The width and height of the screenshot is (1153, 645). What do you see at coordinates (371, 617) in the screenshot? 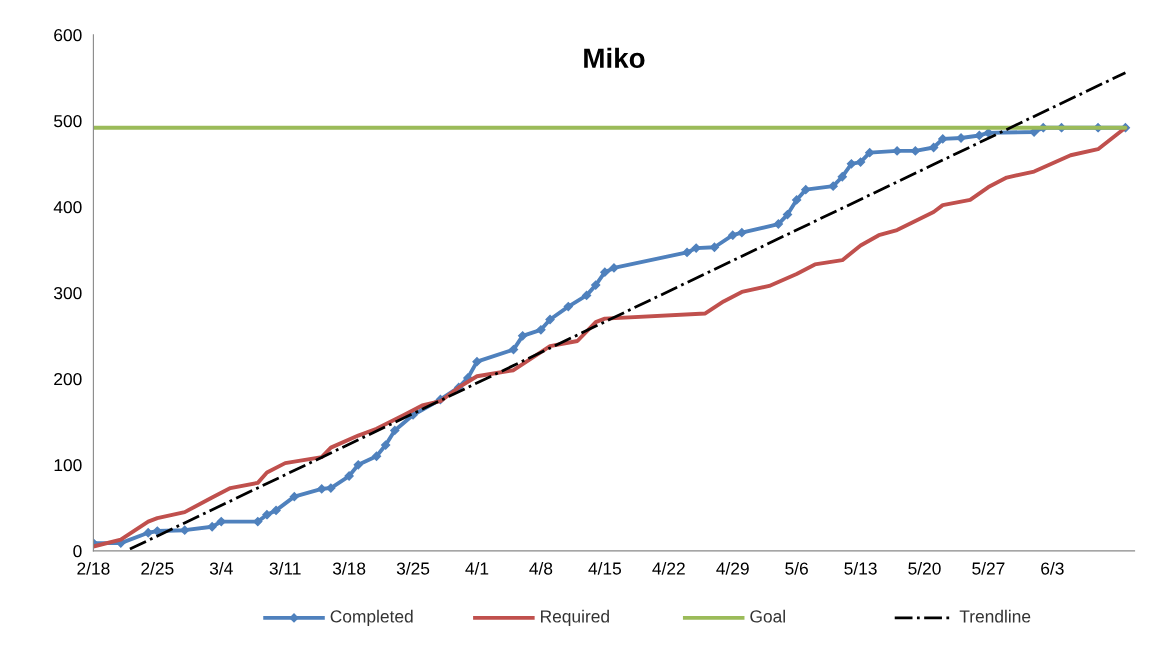
I see `legend-label: Completed` at bounding box center [371, 617].